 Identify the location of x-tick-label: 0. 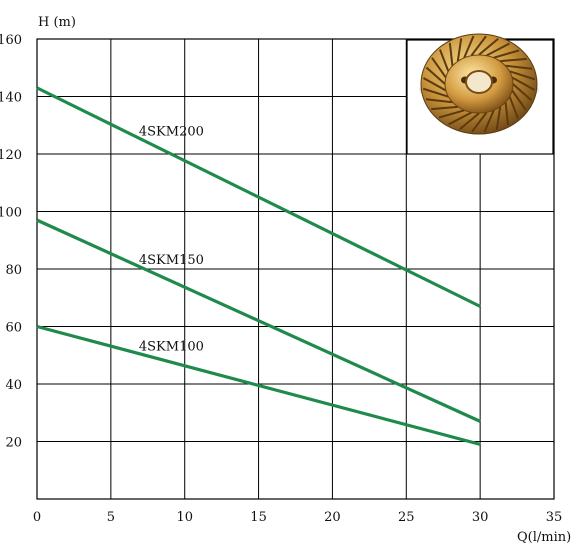
(37, 517).